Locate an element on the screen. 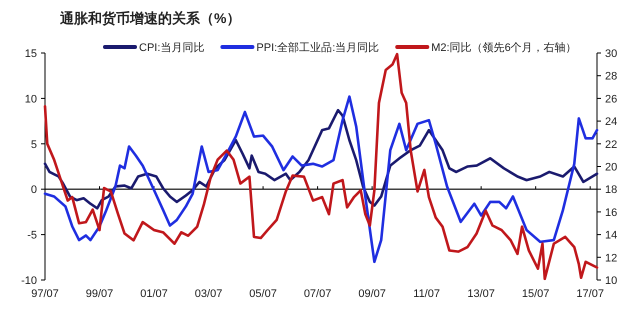 The width and height of the screenshot is (640, 328). y2-tick-label: 30 is located at coordinates (611, 54).